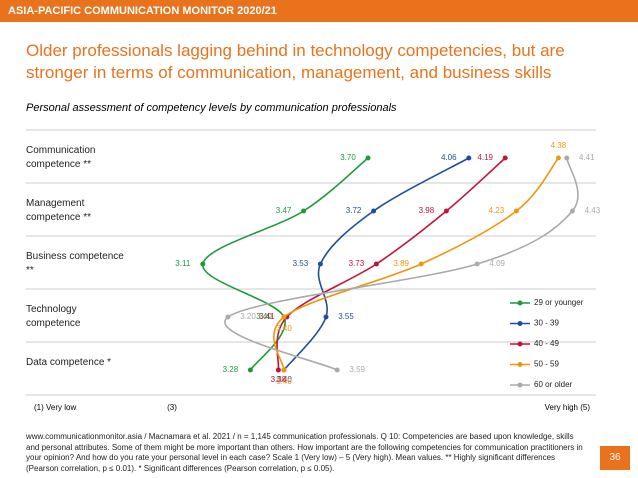 The height and width of the screenshot is (478, 638). What do you see at coordinates (301, 263) in the screenshot?
I see `value-label: 3.53` at bounding box center [301, 263].